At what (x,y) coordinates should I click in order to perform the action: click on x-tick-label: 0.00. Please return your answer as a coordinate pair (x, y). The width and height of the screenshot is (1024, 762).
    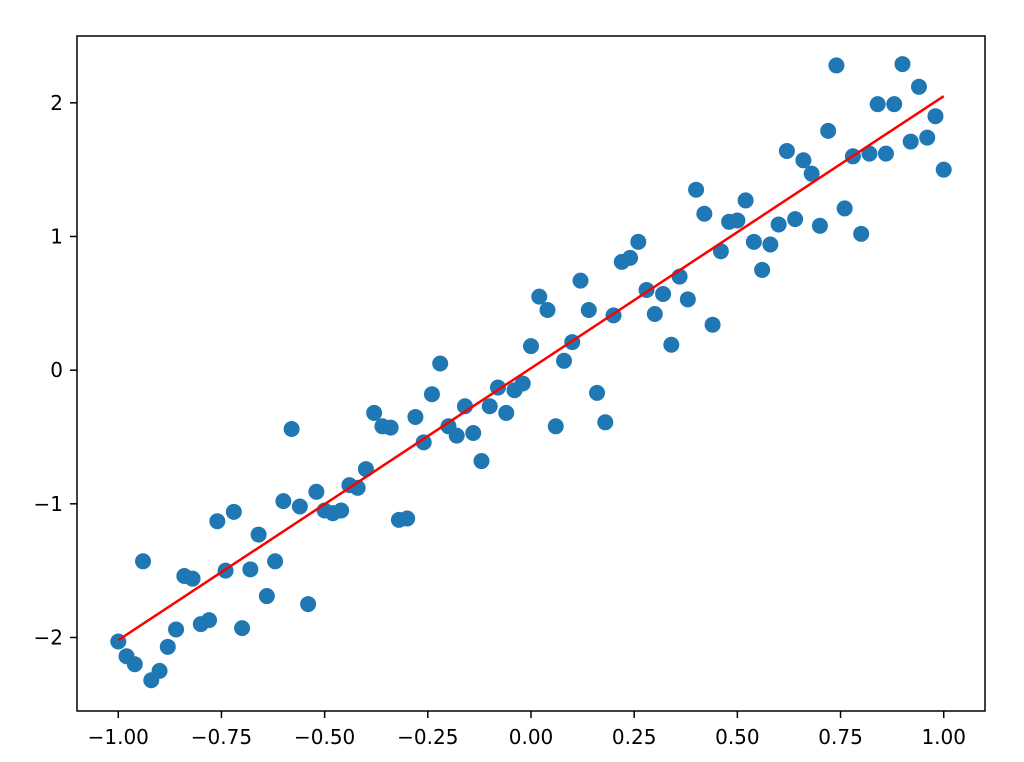
    Looking at the image, I should click on (531, 737).